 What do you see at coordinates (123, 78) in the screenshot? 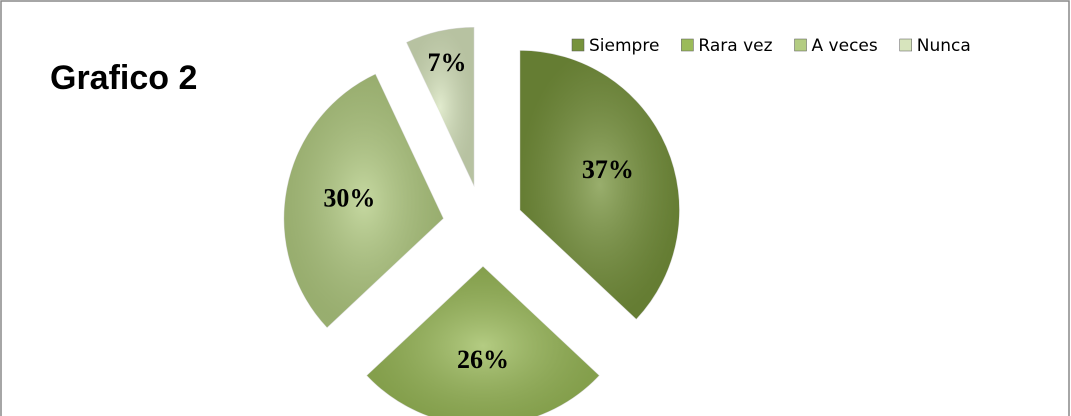
I see `chart-title: Grafico 2` at bounding box center [123, 78].